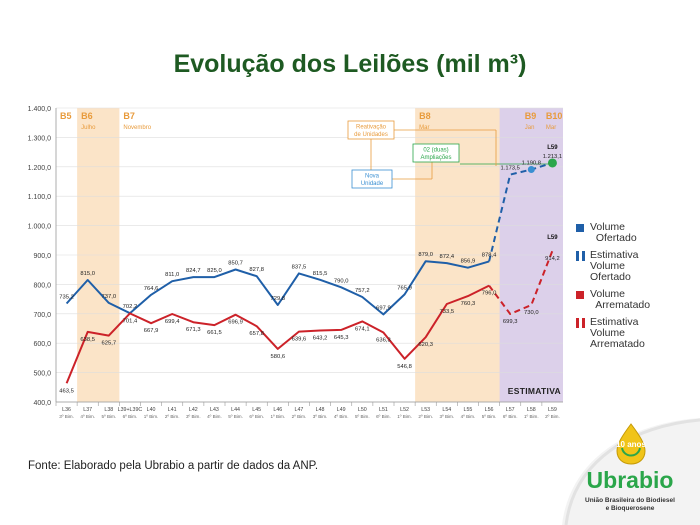  What do you see at coordinates (617, 333) in the screenshot?
I see `legend-label: Estimativa Volume Arrematado` at bounding box center [617, 333].